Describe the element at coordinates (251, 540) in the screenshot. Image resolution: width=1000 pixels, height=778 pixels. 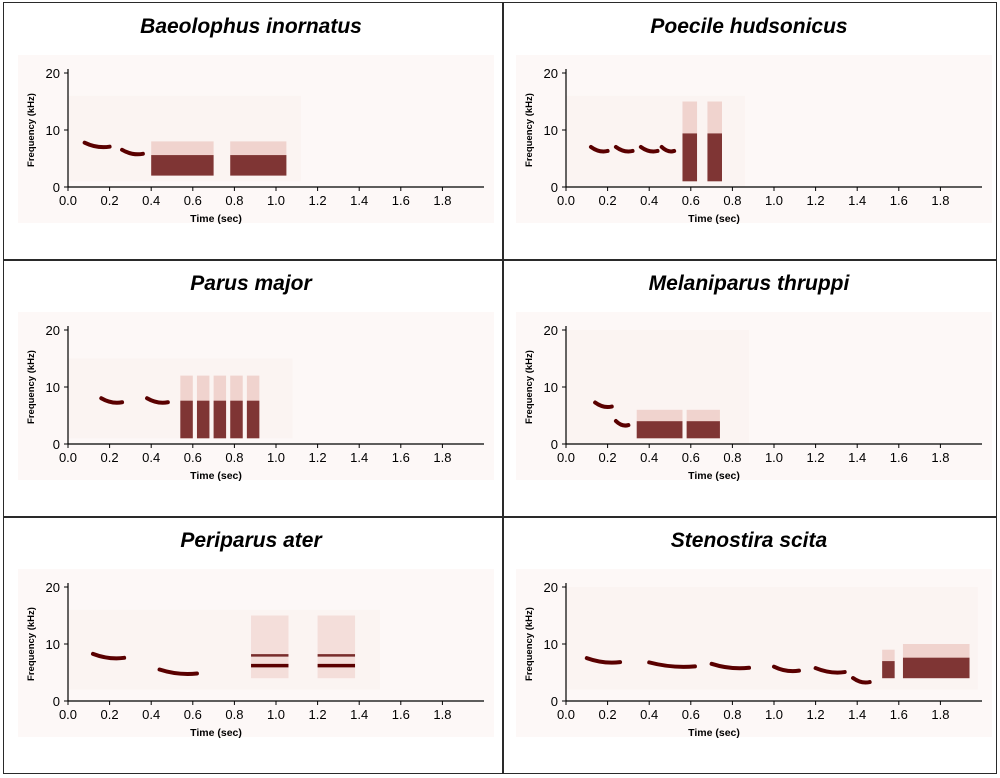
I see `chart-title: Periparus ater` at that location.